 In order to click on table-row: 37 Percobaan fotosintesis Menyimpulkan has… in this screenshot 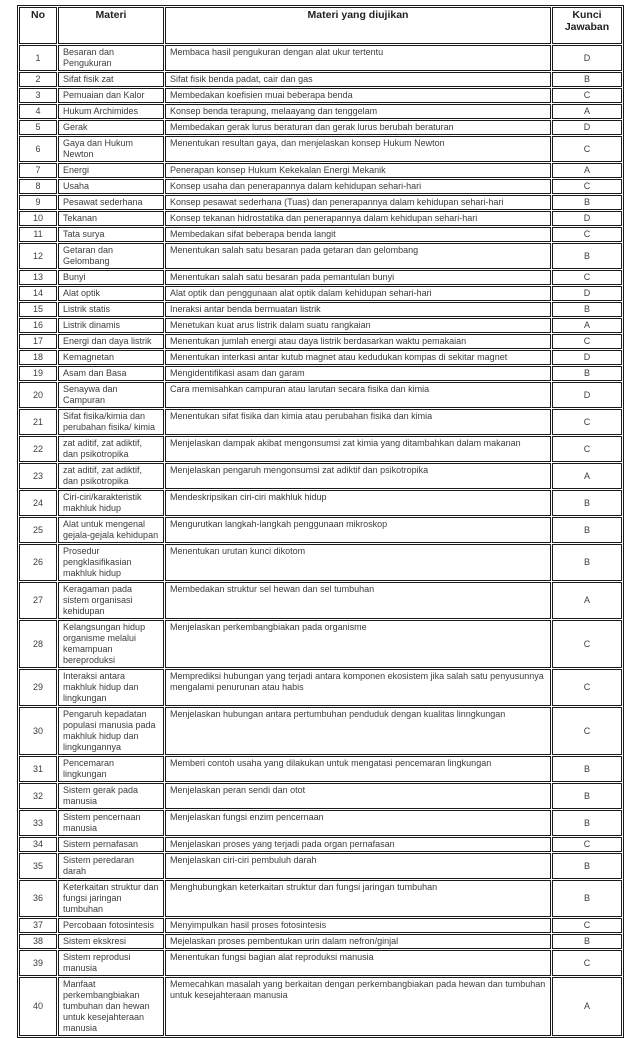, I will do `click(320, 925)`.